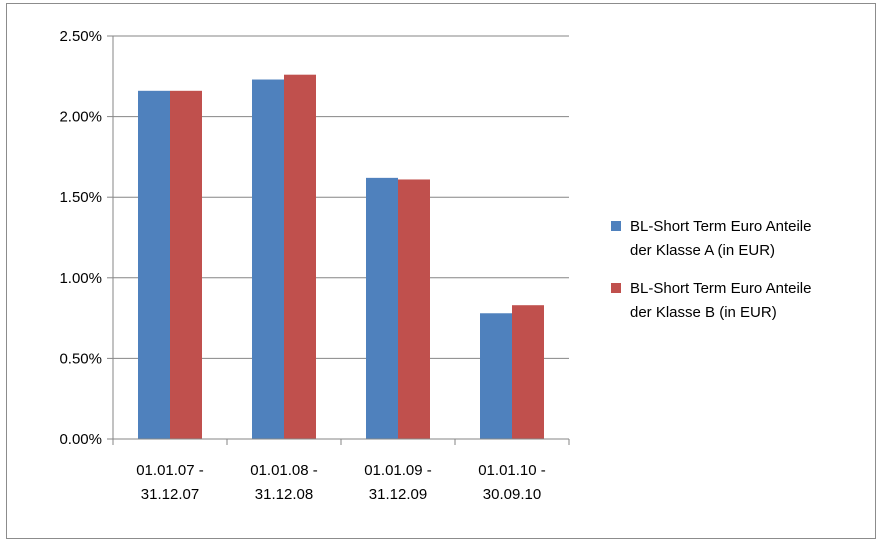  Describe the element at coordinates (80, 358) in the screenshot. I see `y-tick-label: 0.50%` at that location.